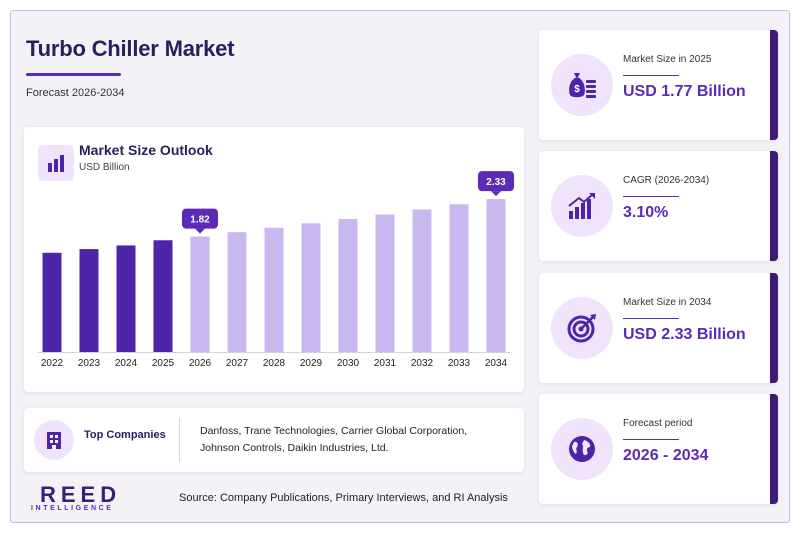 Image resolution: width=800 pixels, height=533 pixels. Describe the element at coordinates (684, 91) in the screenshot. I see `kpi-value: USD 1.77 Billion` at that location.